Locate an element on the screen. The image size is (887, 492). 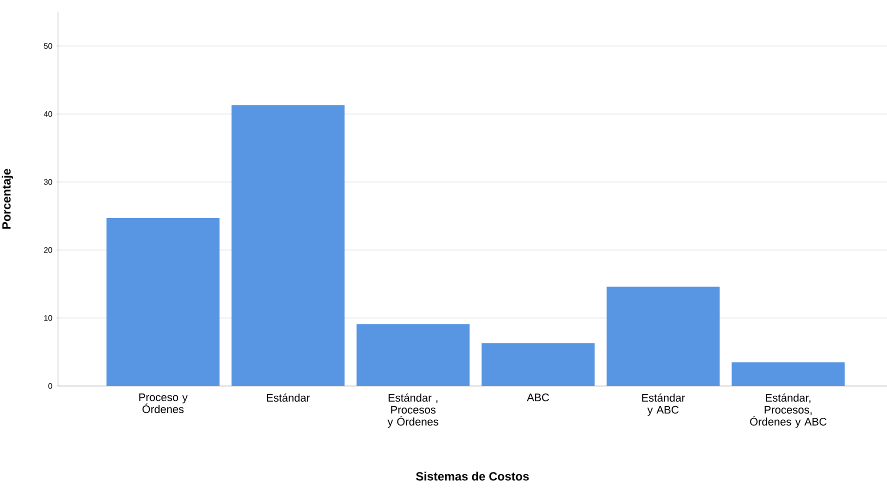
x-tick-label: ABC is located at coordinates (538, 398).